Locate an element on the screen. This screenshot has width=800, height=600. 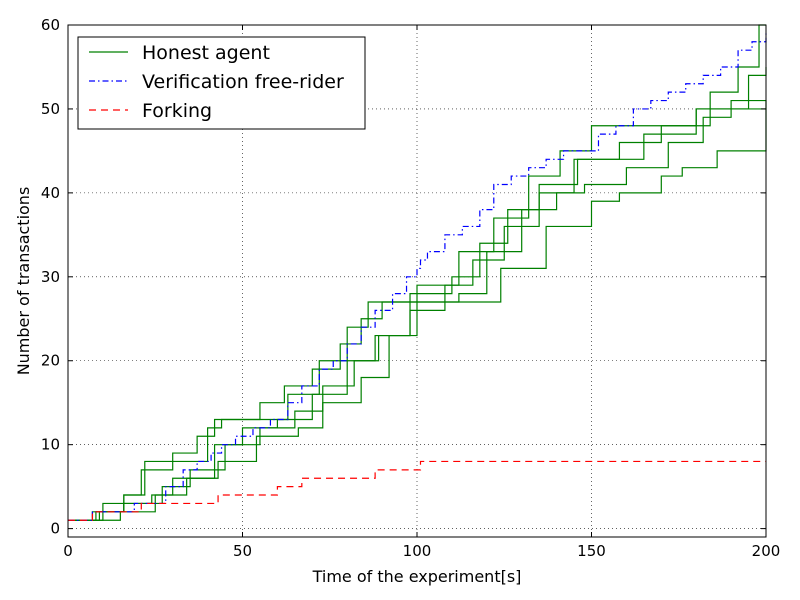
y-tick-label: 30 is located at coordinates (50, 277).